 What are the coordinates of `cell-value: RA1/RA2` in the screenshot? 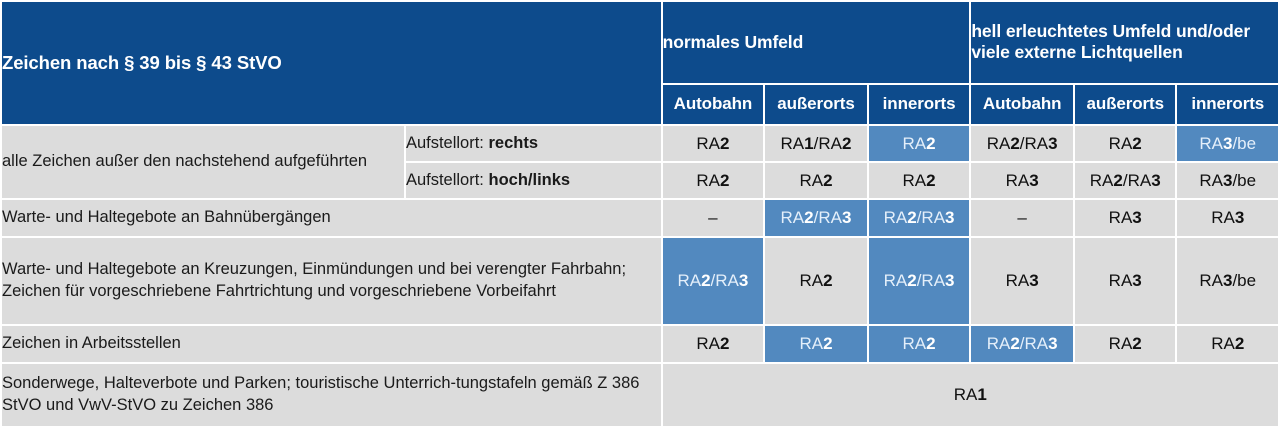 It's located at (816, 143).